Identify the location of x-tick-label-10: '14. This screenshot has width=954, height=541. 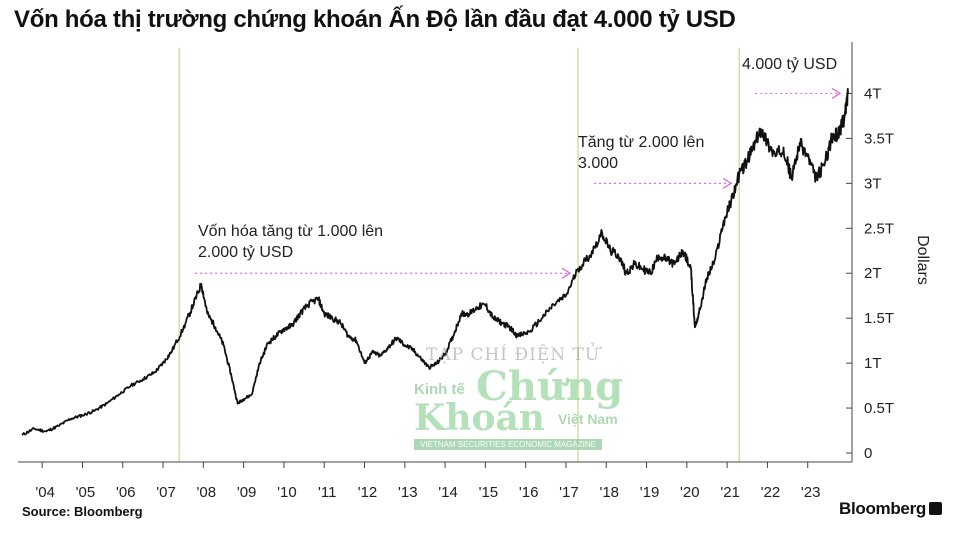
(448, 492).